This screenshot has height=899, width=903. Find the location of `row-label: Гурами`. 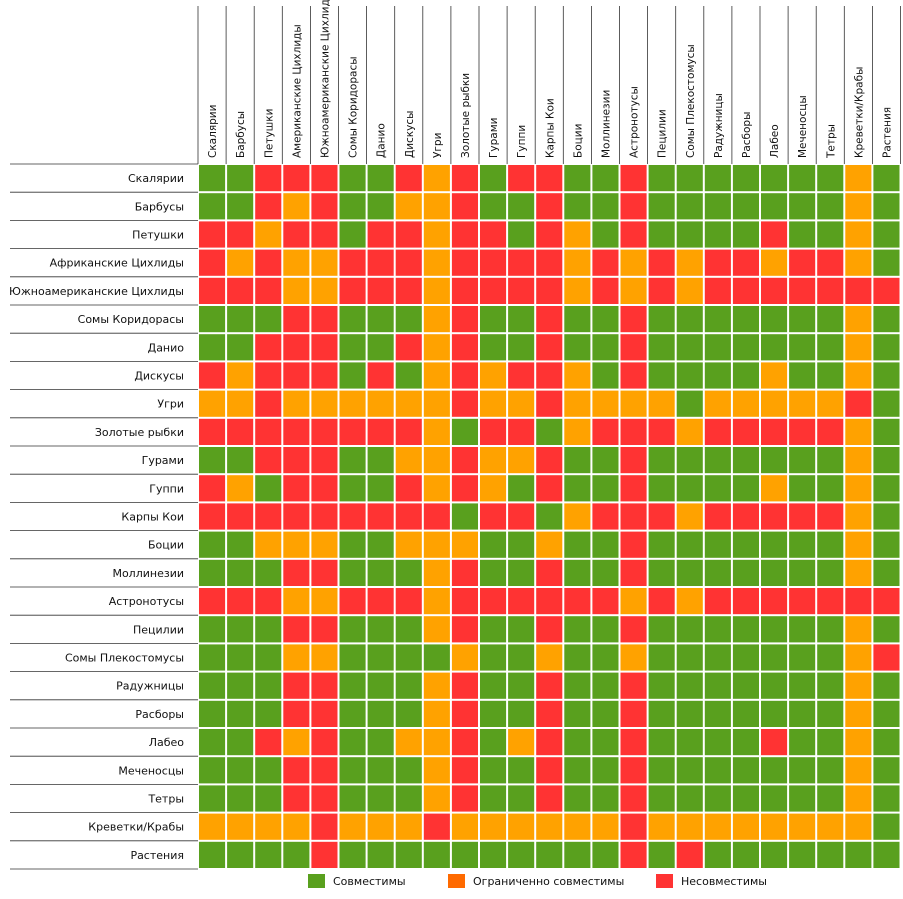

row-label: Гурами is located at coordinates (163, 460).